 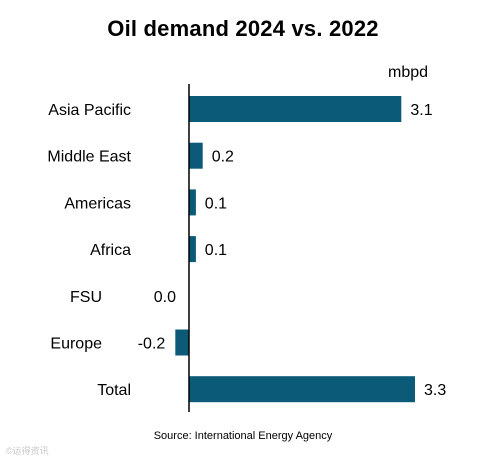 What do you see at coordinates (421, 110) in the screenshot?
I see `value-label-asia-pacific: 3.1` at bounding box center [421, 110].